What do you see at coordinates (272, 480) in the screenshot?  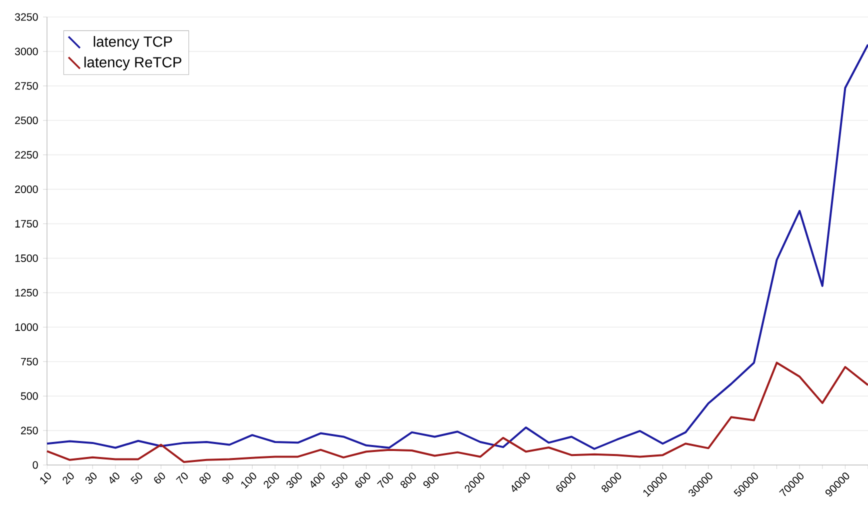 I see `x-tick-label: 200` at bounding box center [272, 480].